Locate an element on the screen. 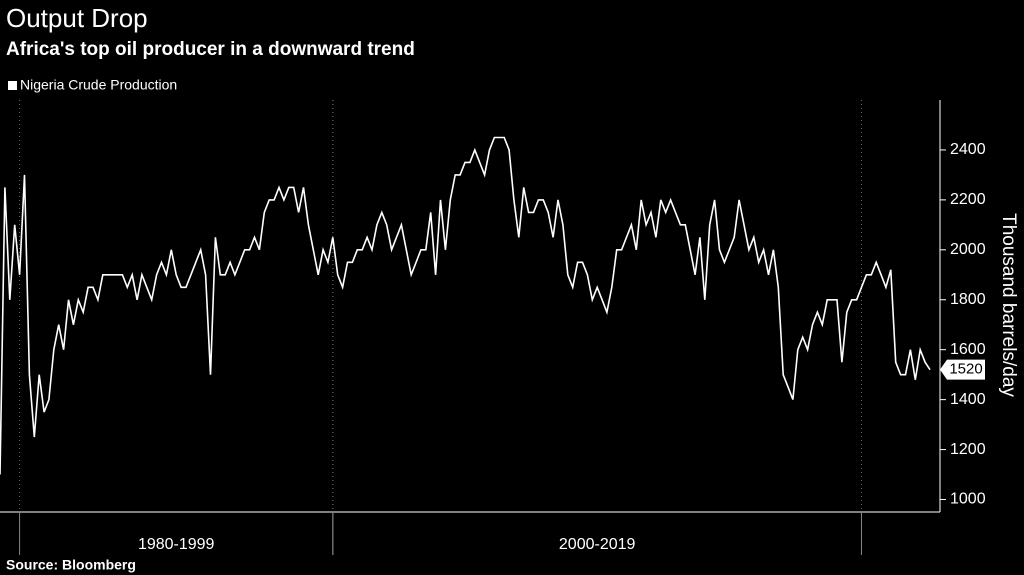 The image size is (1024, 575). y-tick-label: 1200 is located at coordinates (968, 449).